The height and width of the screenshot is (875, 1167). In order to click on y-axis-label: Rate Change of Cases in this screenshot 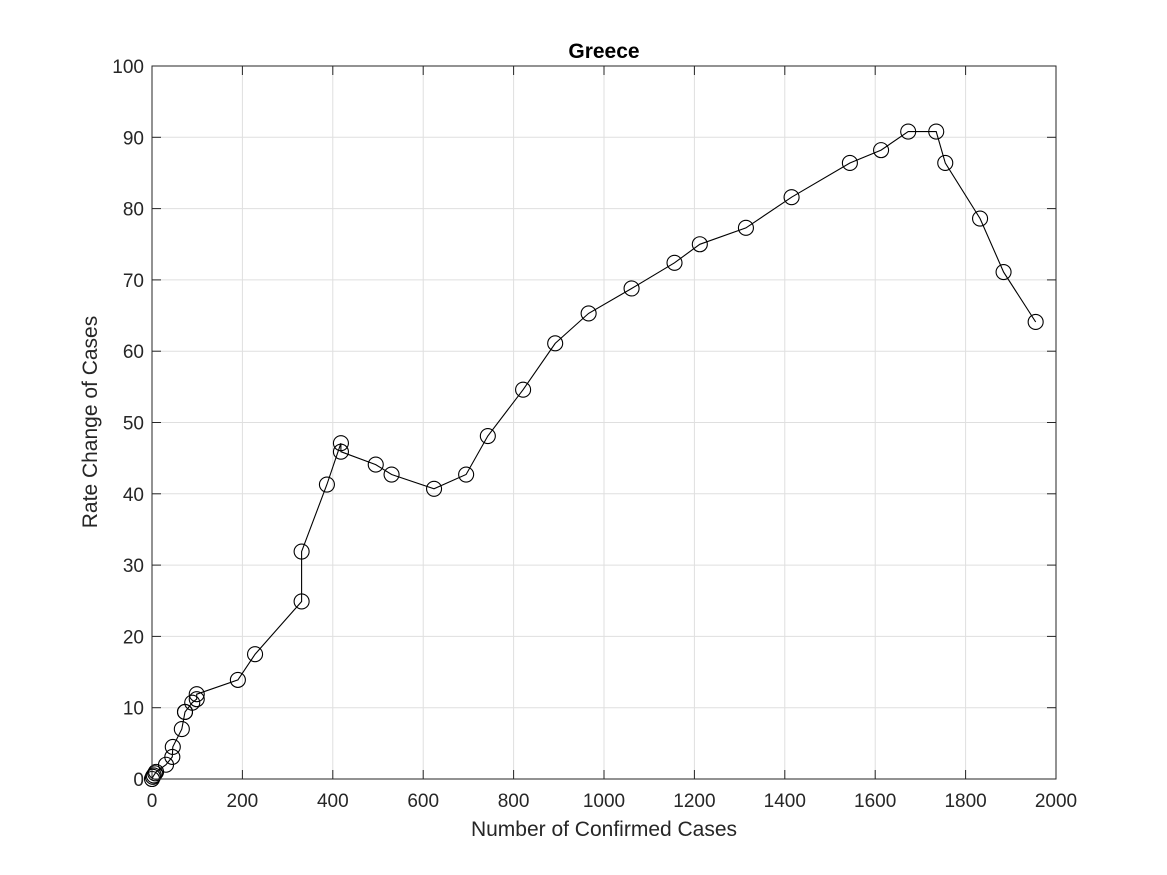, I will do `click(90, 422)`.